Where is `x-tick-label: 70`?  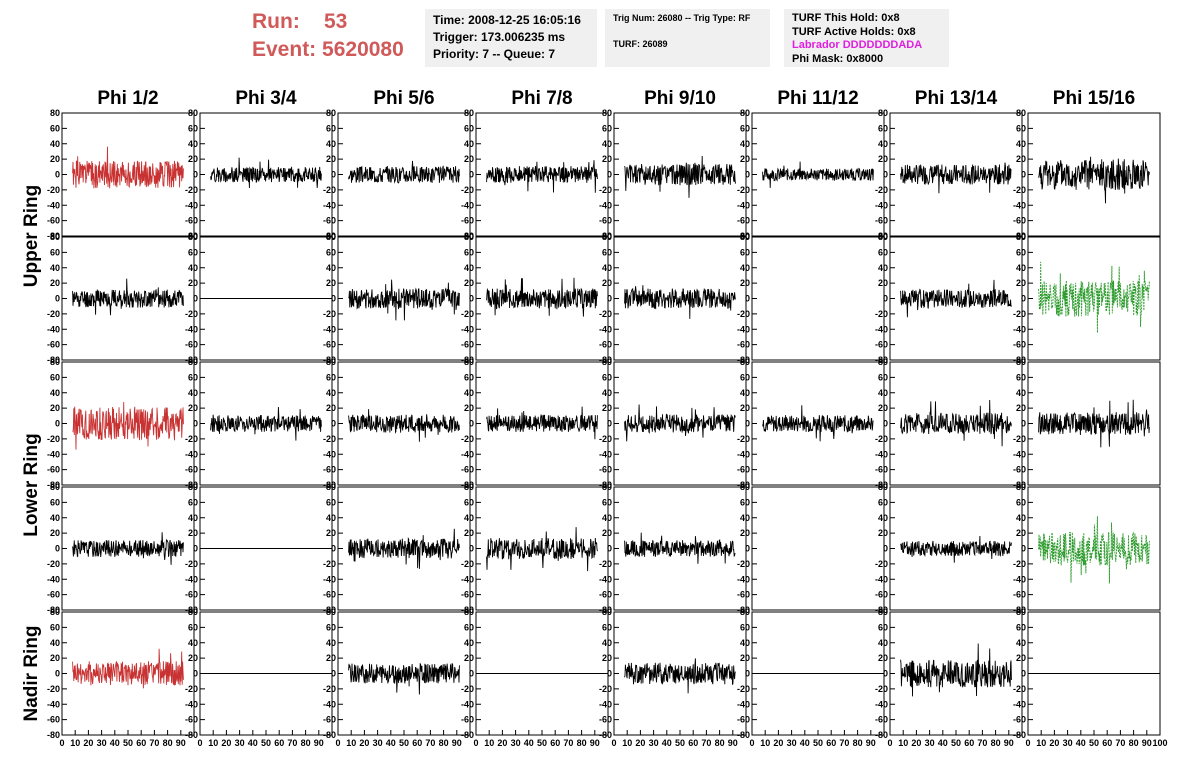
x-tick-label: 70 is located at coordinates (844, 743).